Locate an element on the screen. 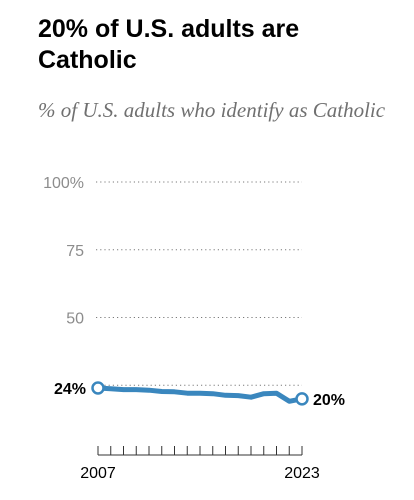 The width and height of the screenshot is (414, 500). start-point is located at coordinates (98, 388).